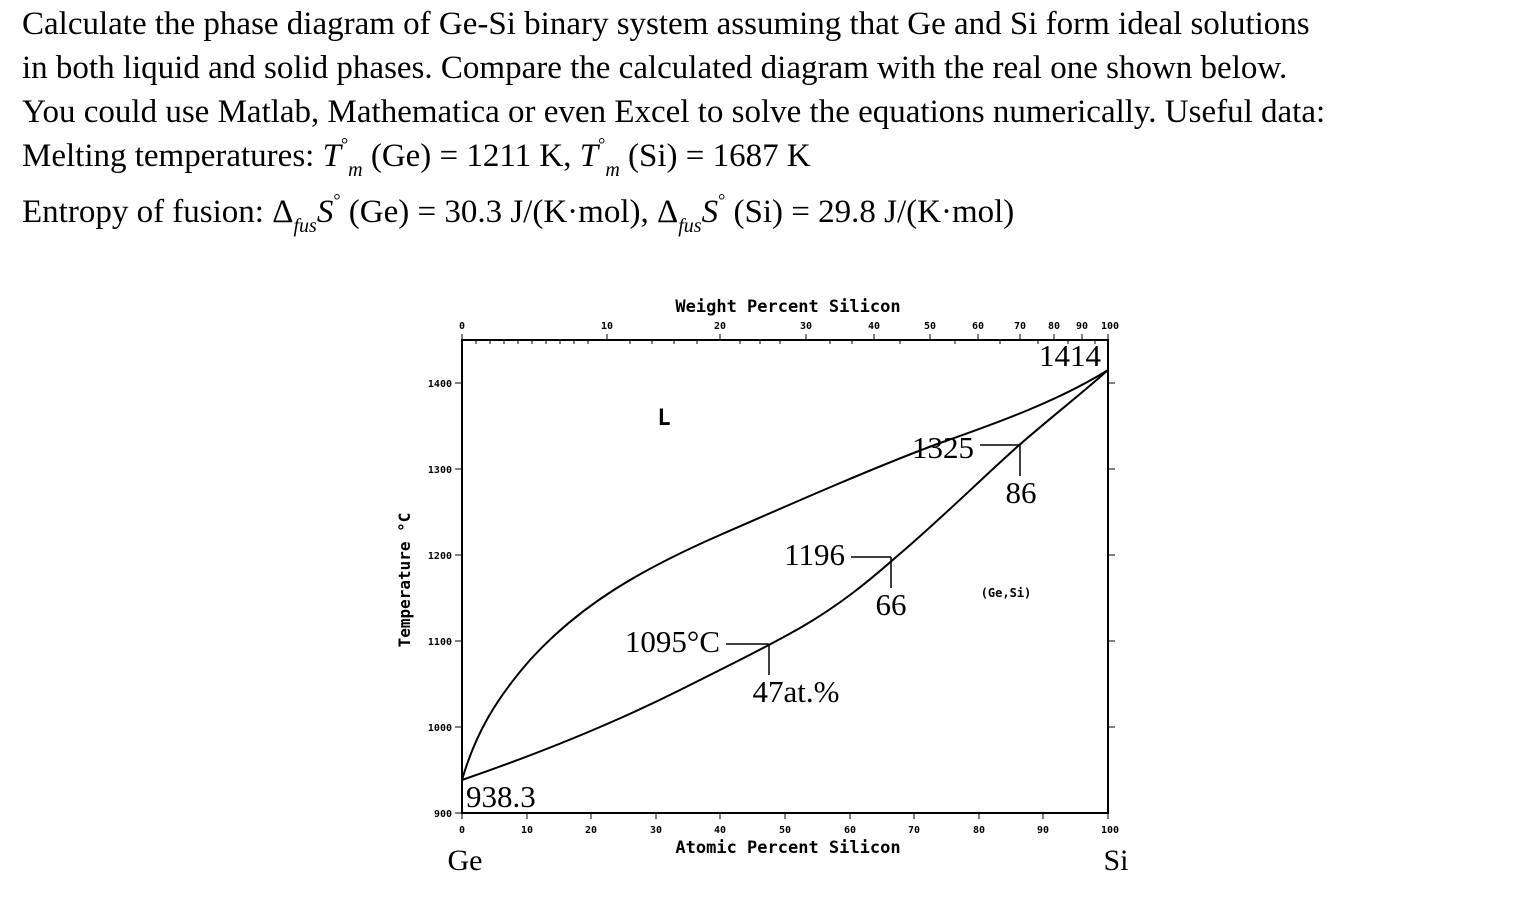 The height and width of the screenshot is (916, 1528). Describe the element at coordinates (873, 559) in the screenshot. I see `annotation-markers` at that location.